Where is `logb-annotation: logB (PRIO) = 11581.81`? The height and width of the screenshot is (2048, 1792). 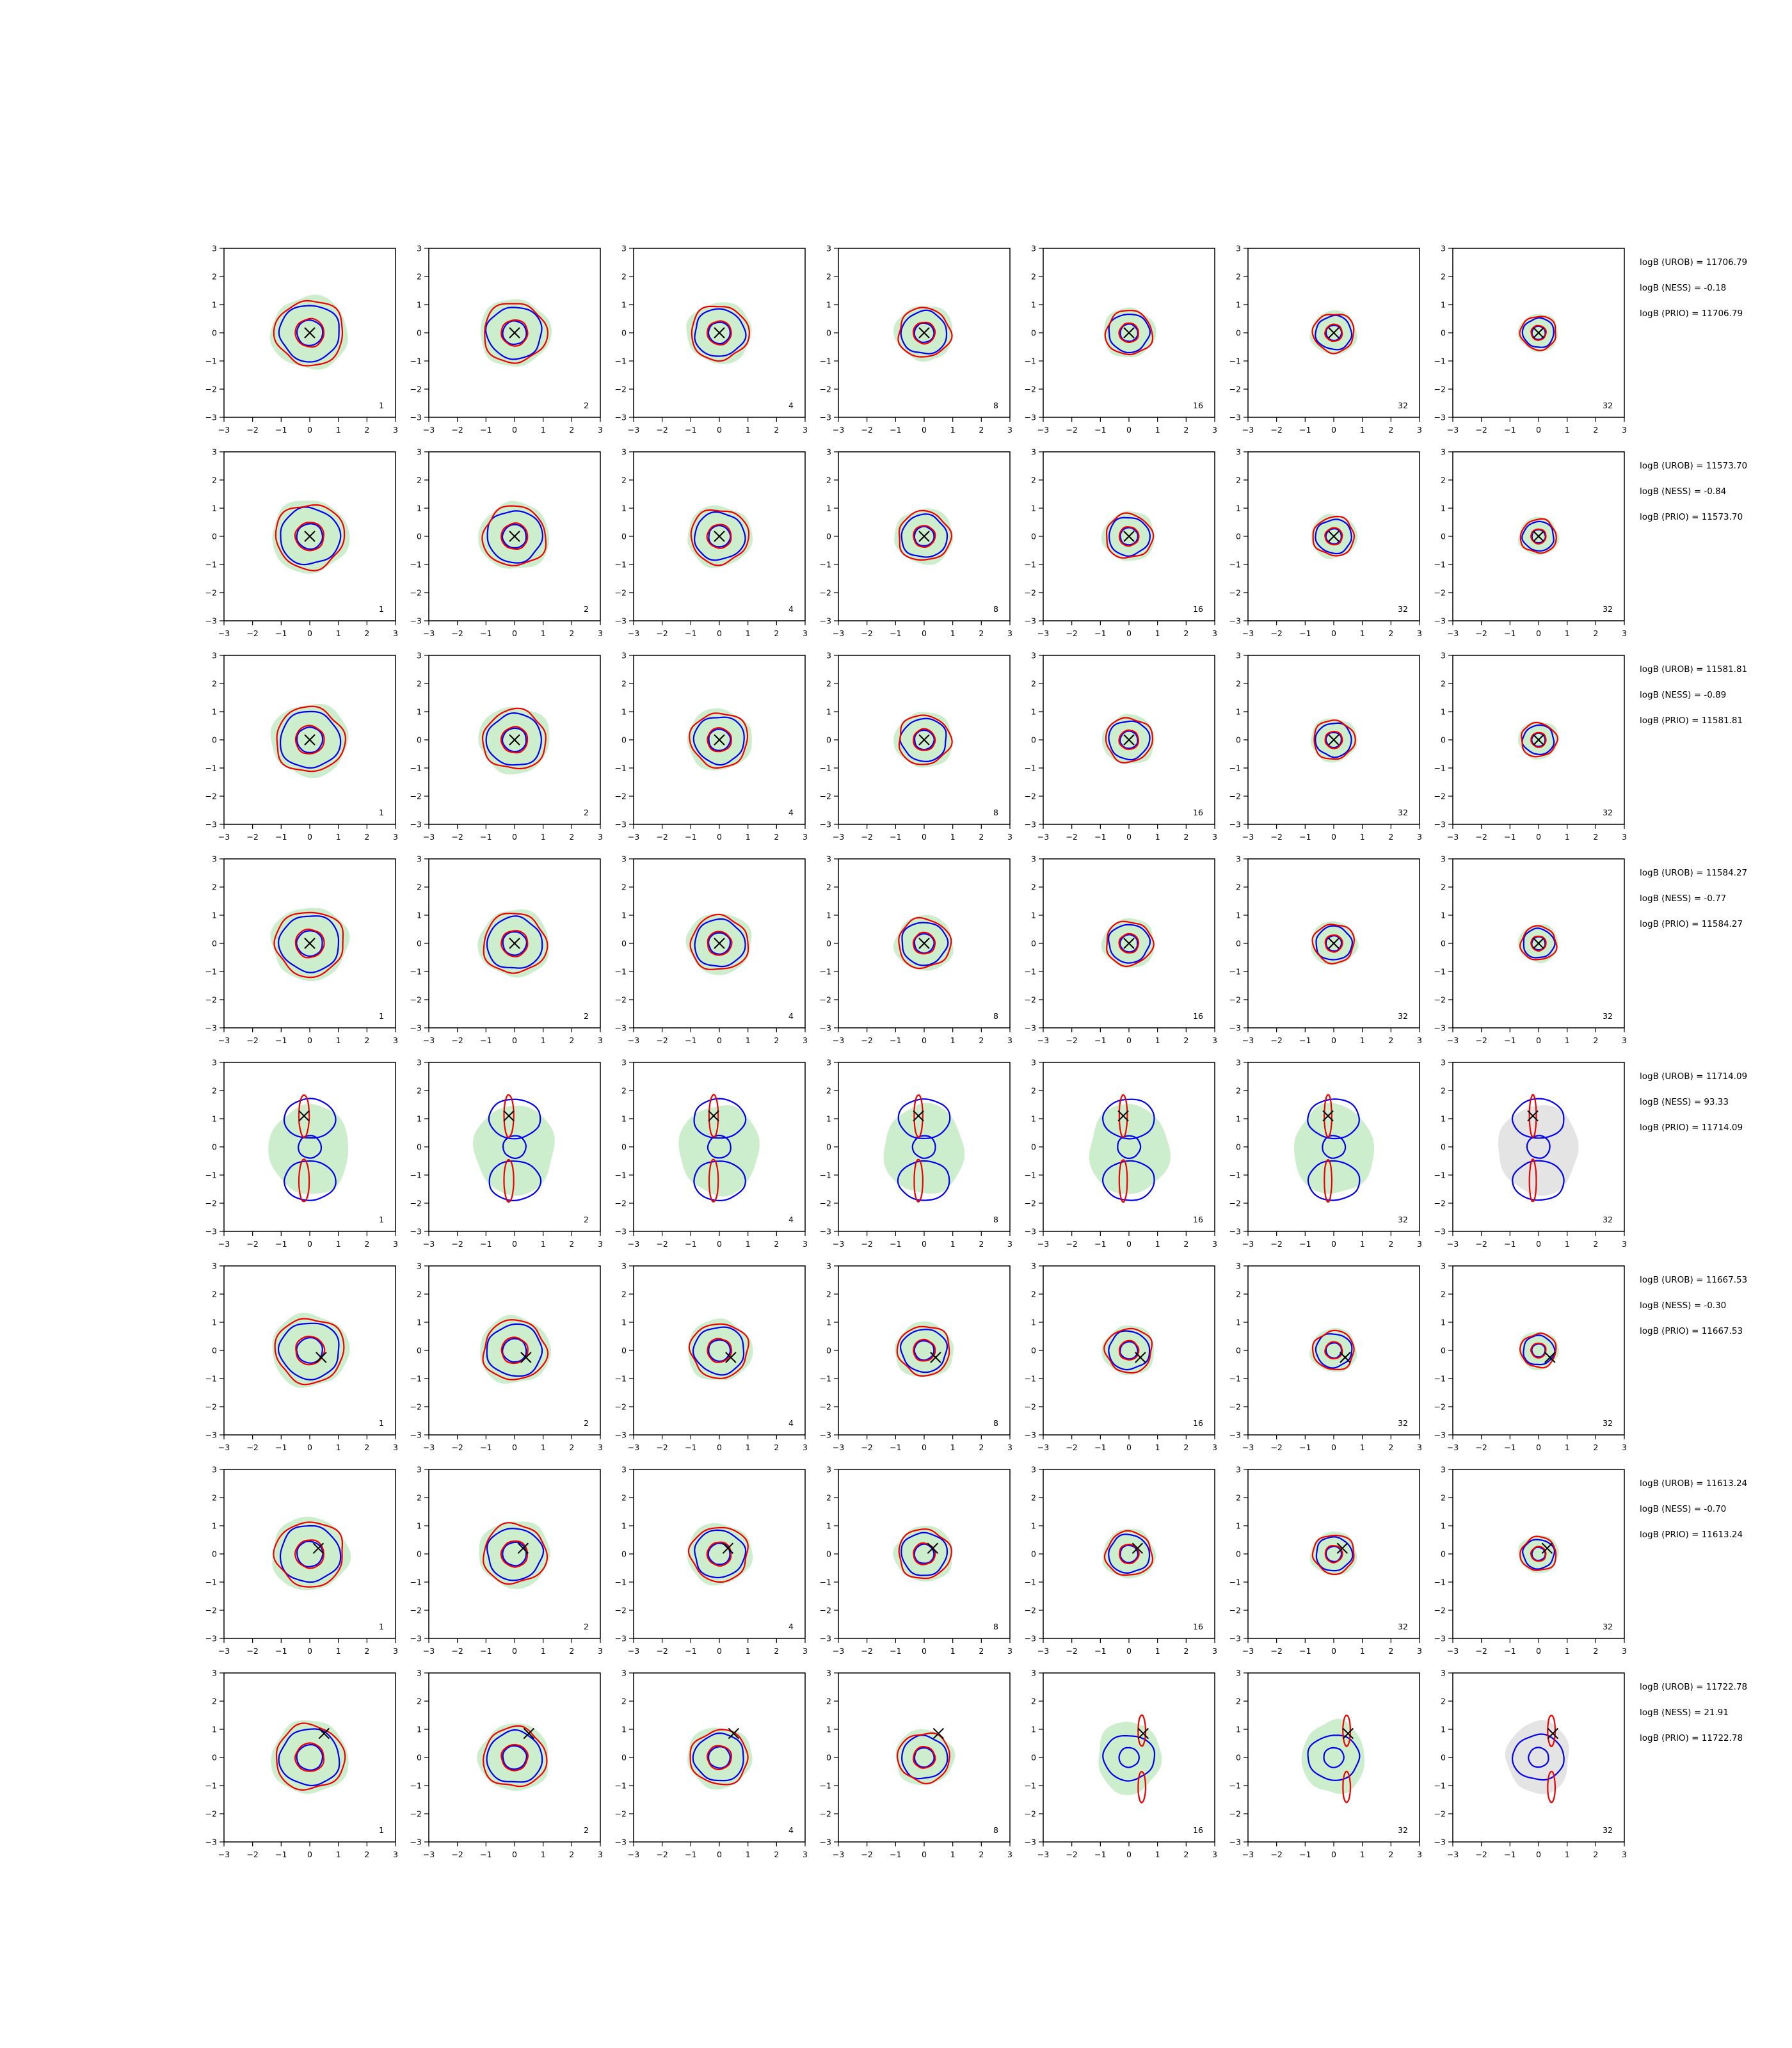
logb-annotation: logB (PRIO) = 11581.81 is located at coordinates (1691, 721).